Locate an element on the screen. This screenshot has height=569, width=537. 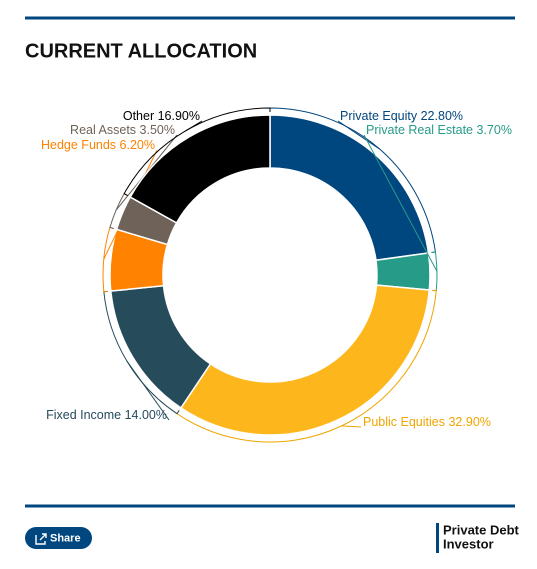
slice-name: Other is located at coordinates (138, 116).